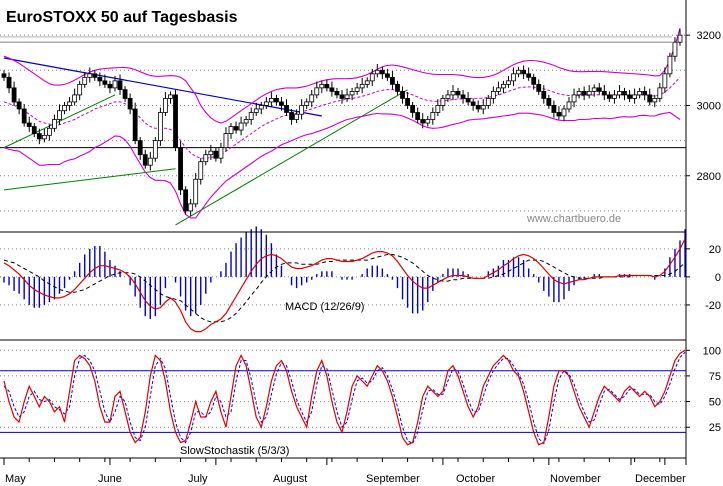 The width and height of the screenshot is (723, 486). Describe the element at coordinates (709, 106) in the screenshot. I see `price-axis-label: 3000` at that location.